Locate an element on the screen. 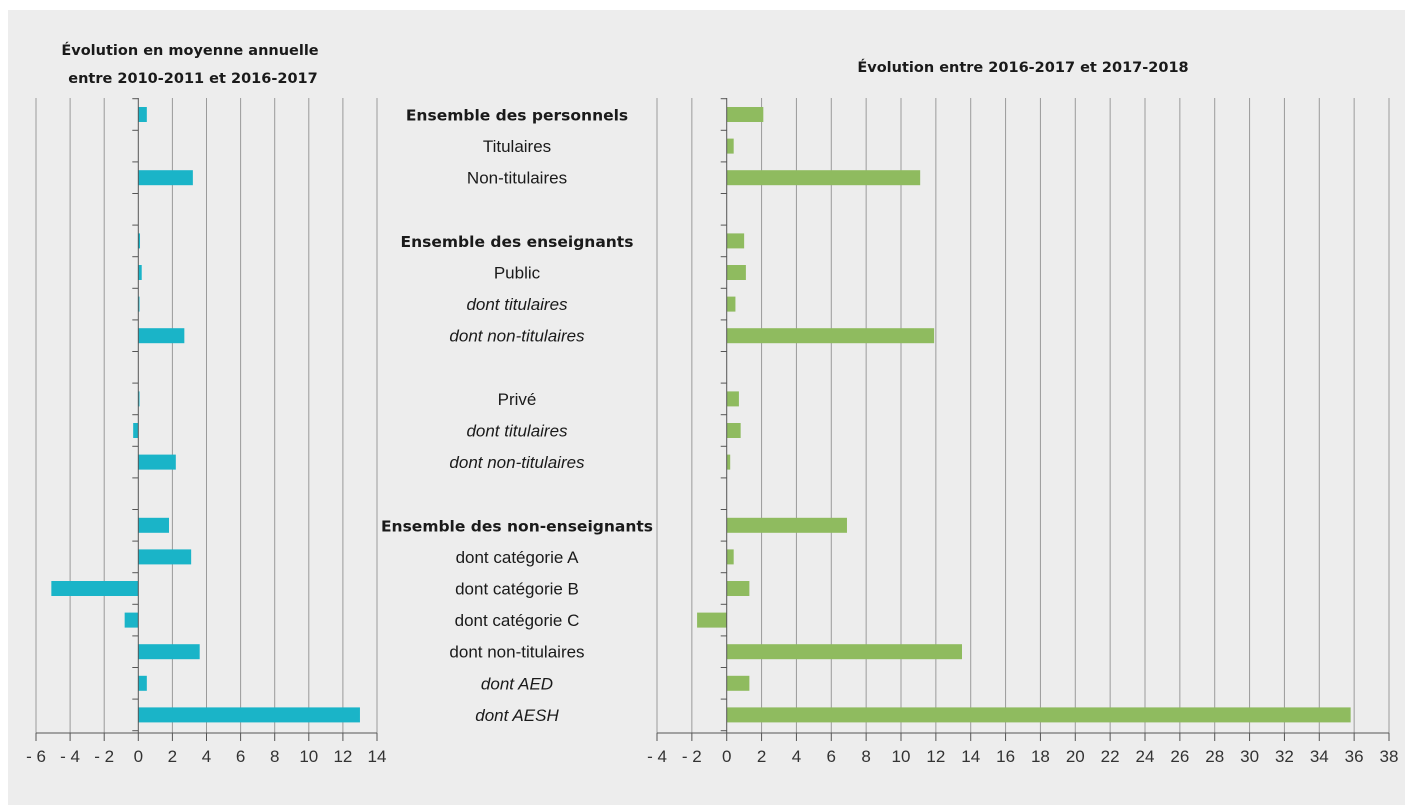 The image size is (1405, 805). left-x-tick-label: 8 is located at coordinates (274, 756).